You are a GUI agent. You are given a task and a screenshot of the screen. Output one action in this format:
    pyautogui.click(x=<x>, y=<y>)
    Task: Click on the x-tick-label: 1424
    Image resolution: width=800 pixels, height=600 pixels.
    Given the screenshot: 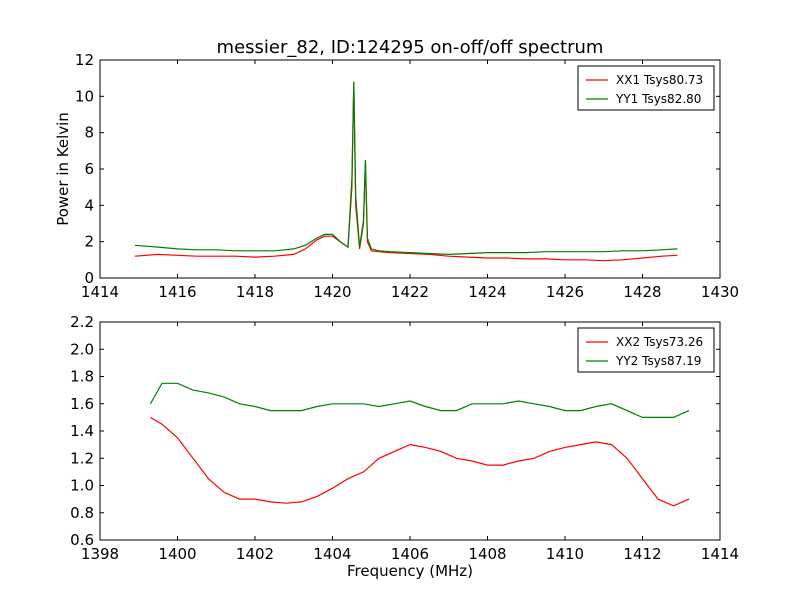 What is the action you would take?
    pyautogui.click(x=487, y=292)
    